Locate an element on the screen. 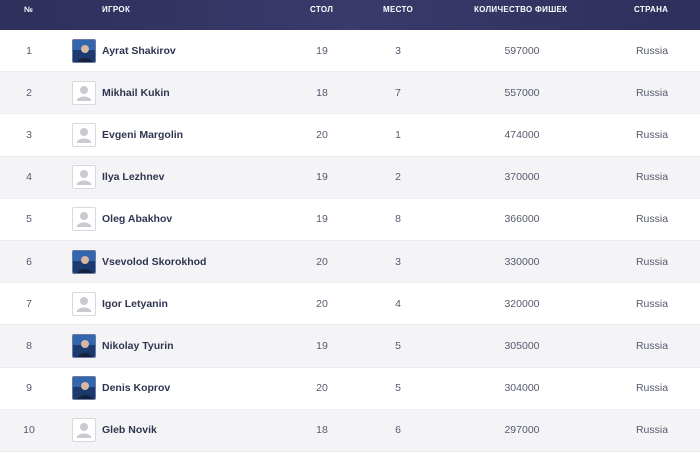 The height and width of the screenshot is (452, 700). player-name: Nikolay Tyurin is located at coordinates (138, 345).